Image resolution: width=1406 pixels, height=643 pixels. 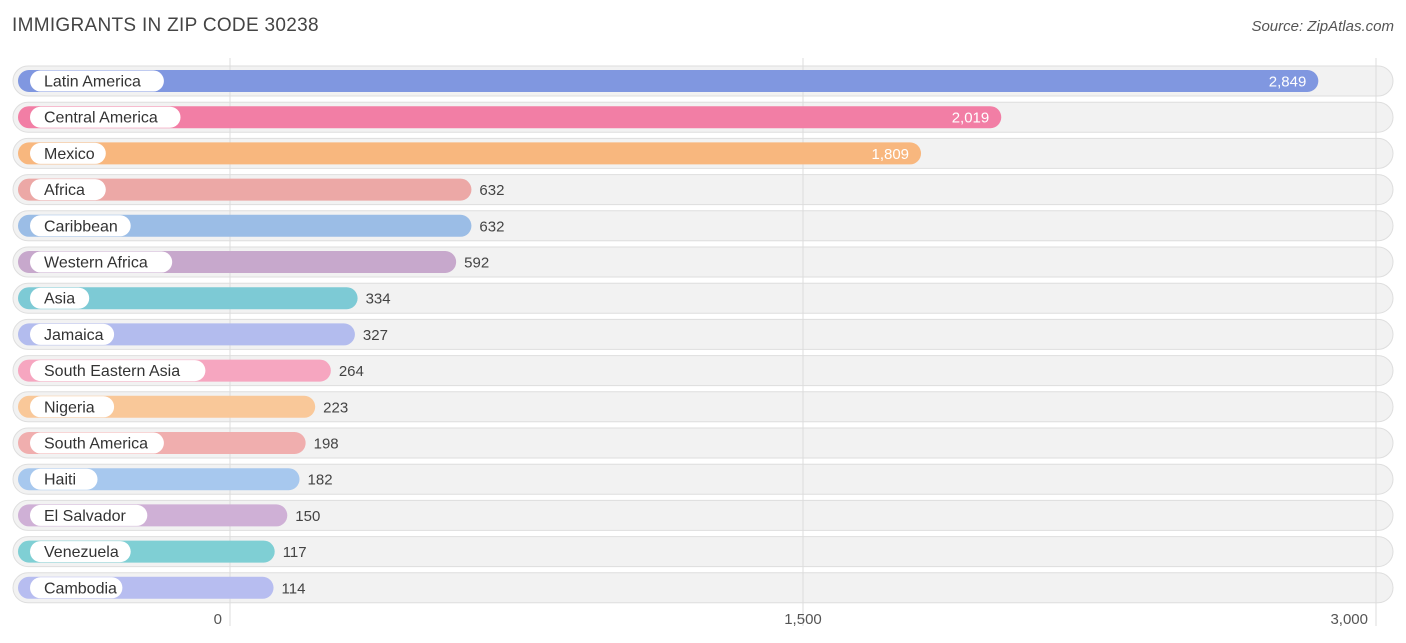 I want to click on value-label: 2,019, so click(x=971, y=118).